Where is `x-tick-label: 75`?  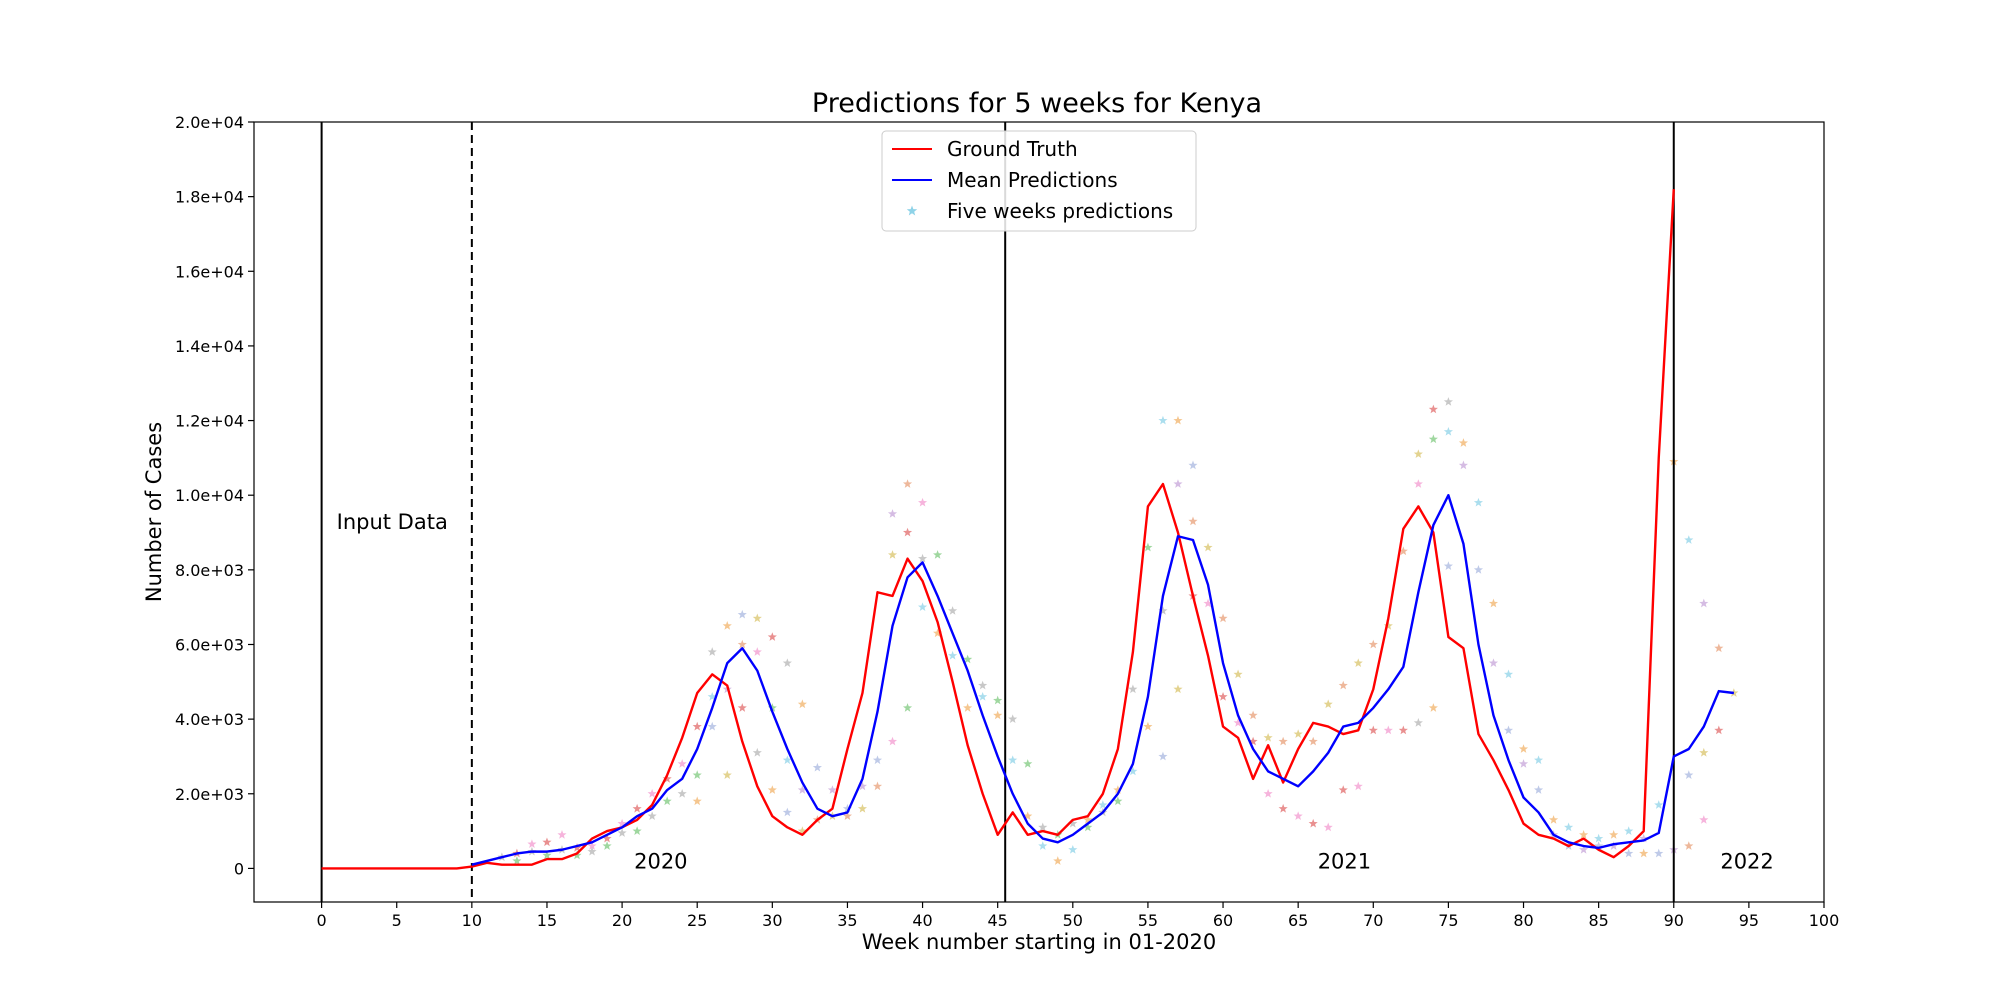
x-tick-label: 75 is located at coordinates (1448, 920).